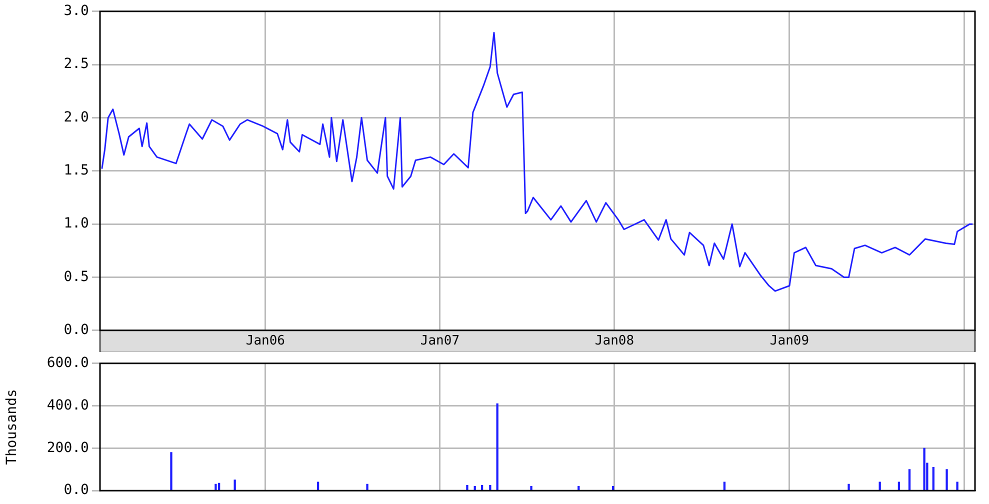  I want to click on y-tick-label: 3.0, so click(76, 11).